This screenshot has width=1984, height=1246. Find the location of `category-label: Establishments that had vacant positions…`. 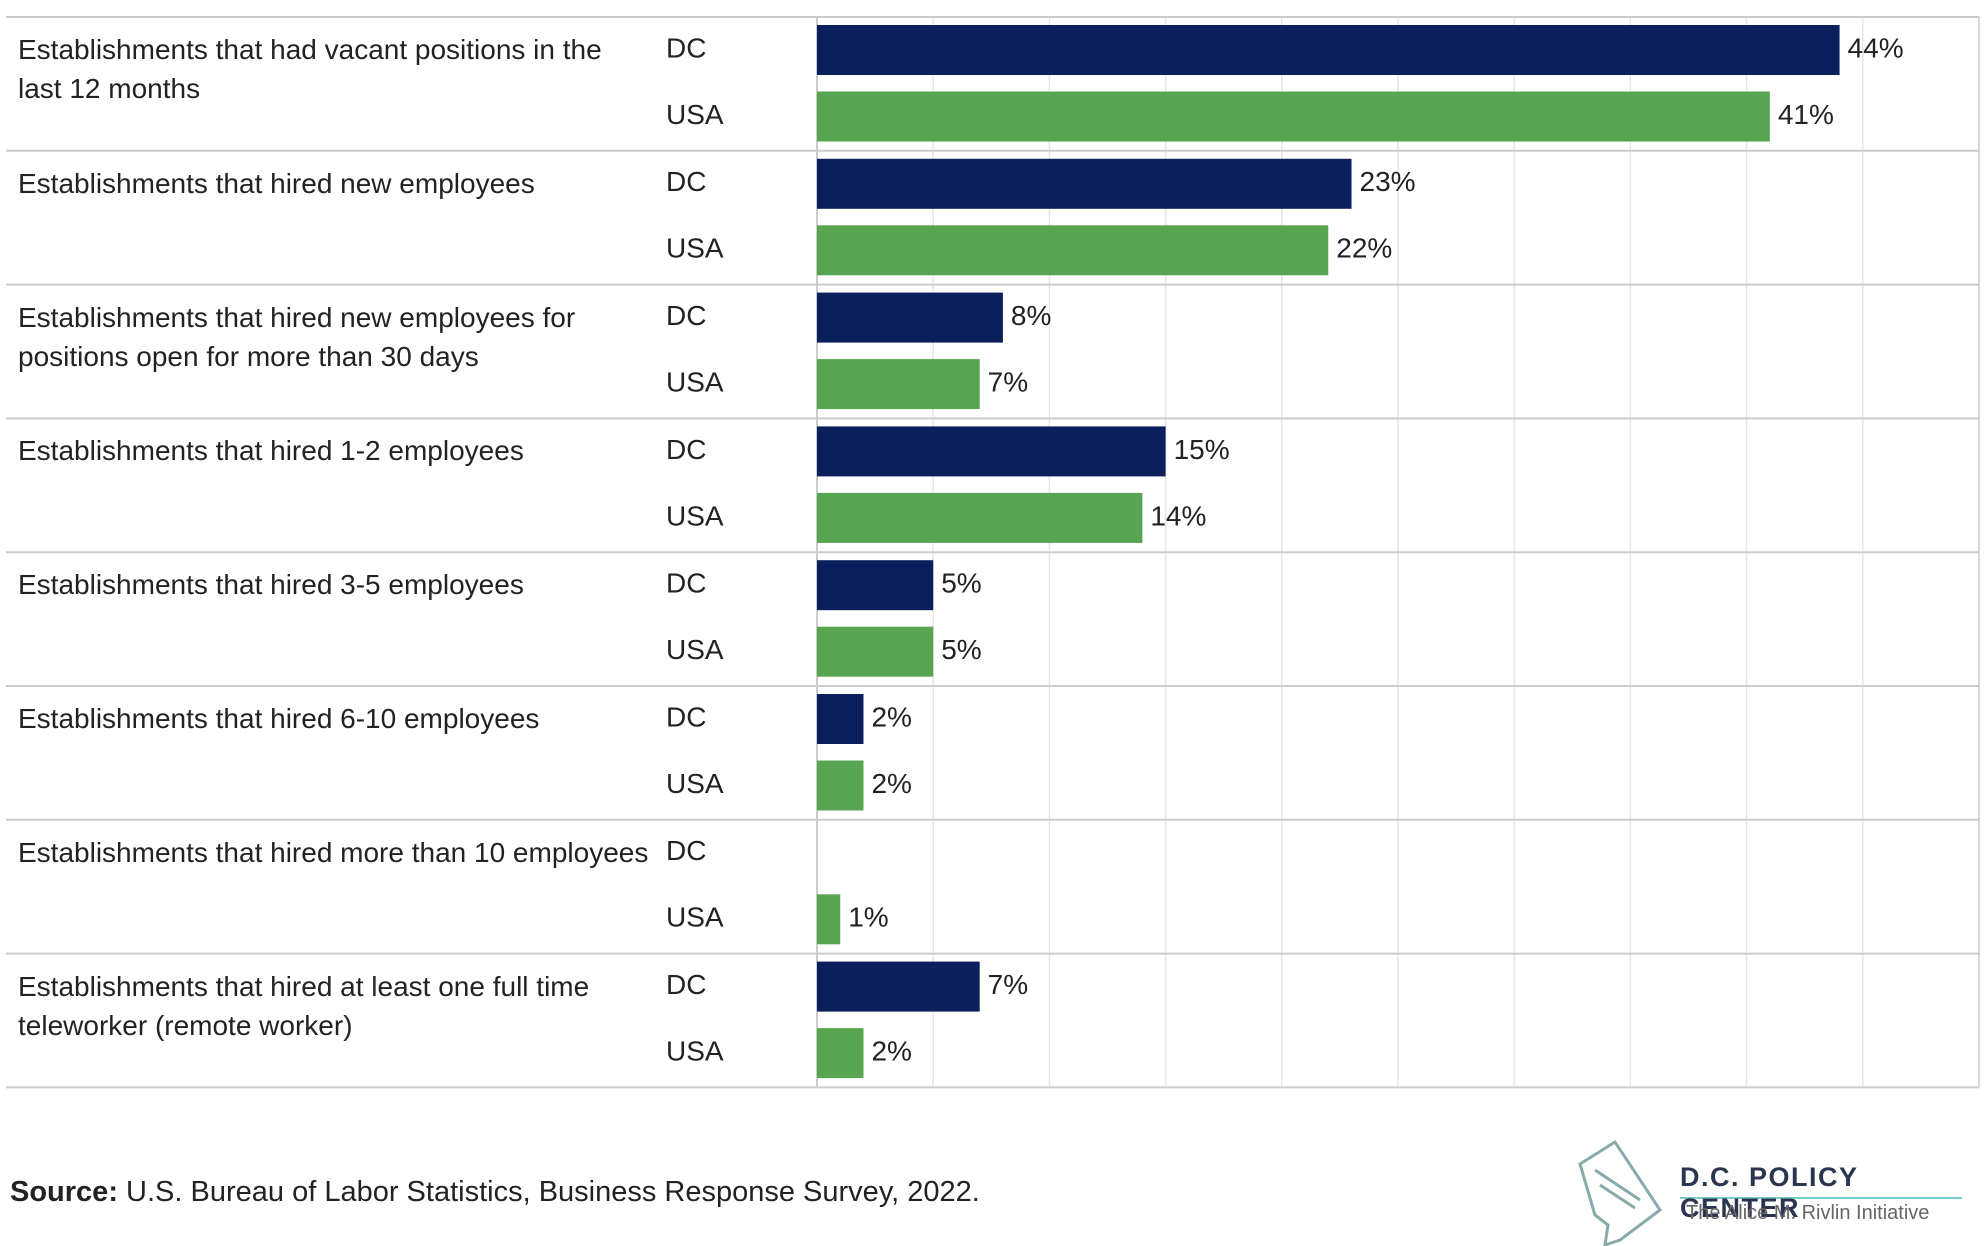

category-label: Establishments that had vacant positions… is located at coordinates (310, 69).